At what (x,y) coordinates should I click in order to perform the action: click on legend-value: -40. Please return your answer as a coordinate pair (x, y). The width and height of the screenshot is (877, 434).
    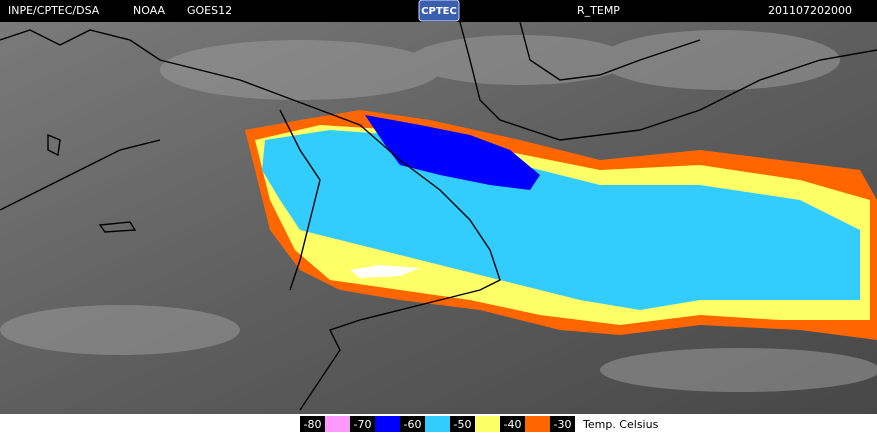
    Looking at the image, I should click on (513, 424).